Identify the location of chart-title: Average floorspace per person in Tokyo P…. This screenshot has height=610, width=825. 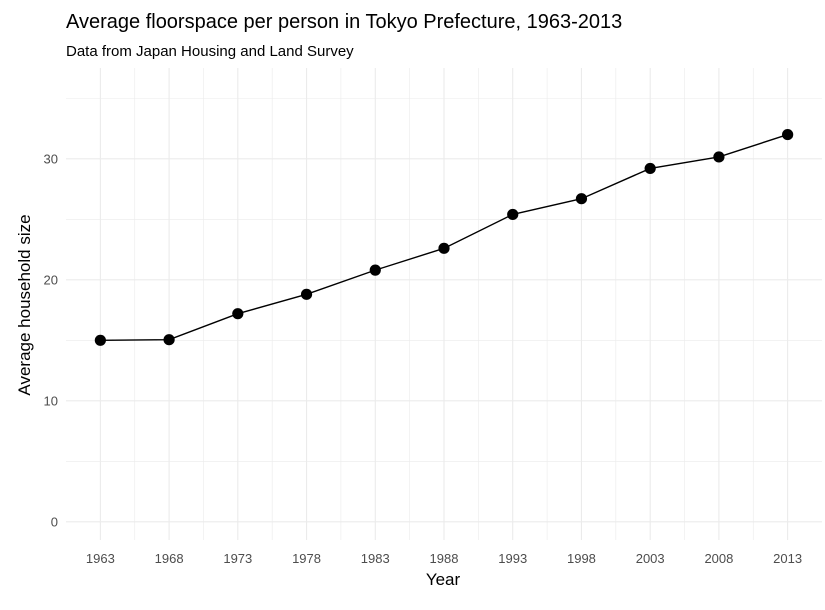
(344, 22).